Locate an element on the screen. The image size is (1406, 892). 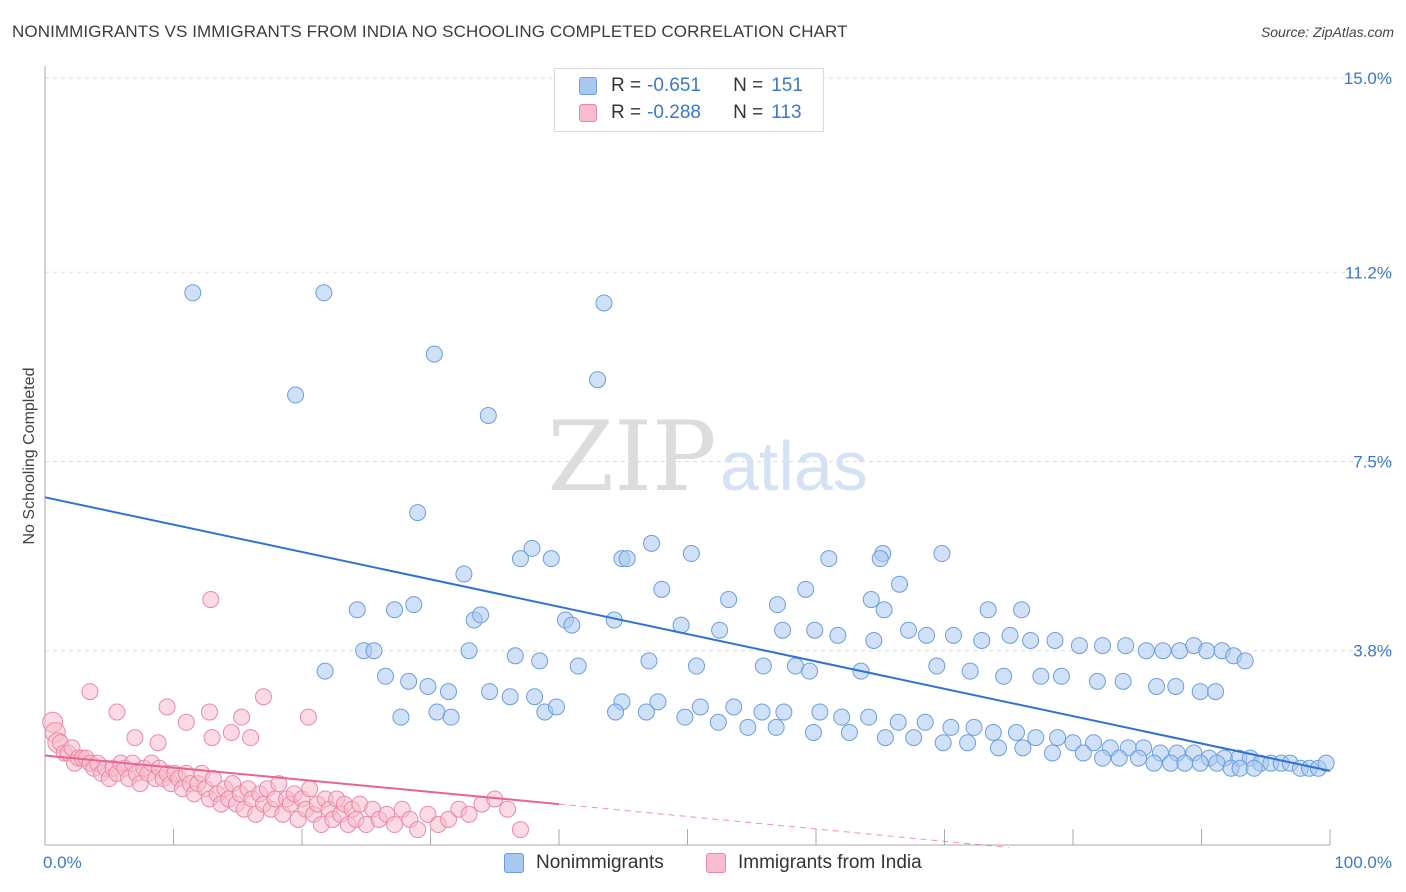
legend-item-immigrants-india: Immigrants from India is located at coordinates (814, 863).